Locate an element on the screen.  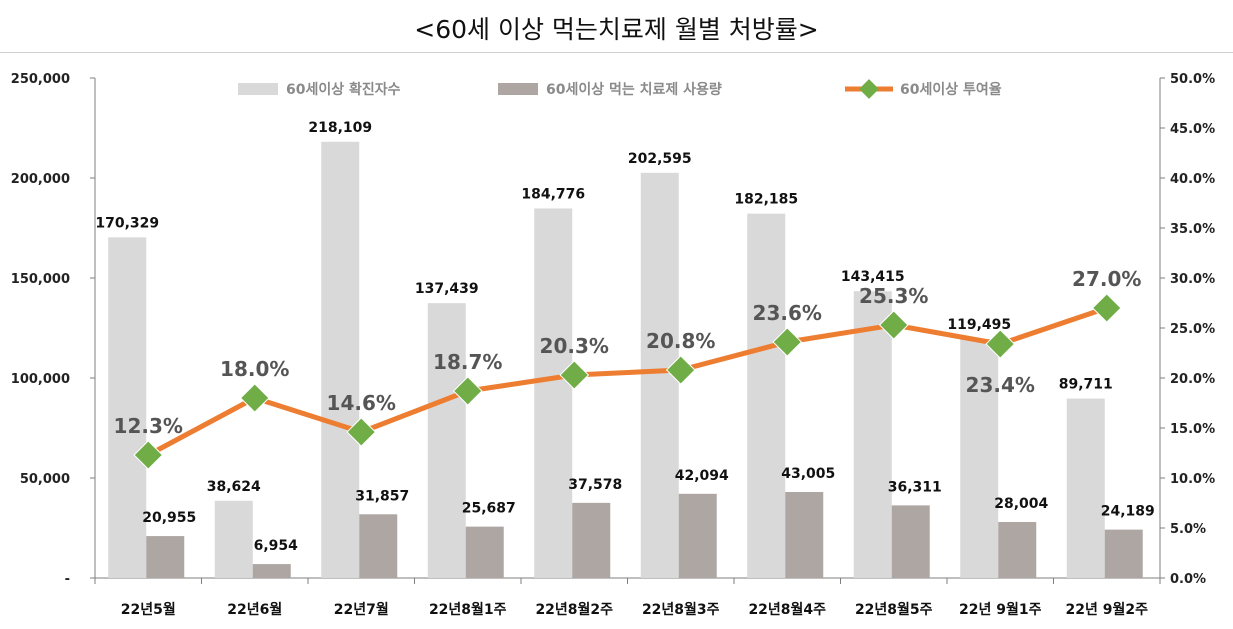
y-right-tick-label: 20.0% is located at coordinates (1192, 379).